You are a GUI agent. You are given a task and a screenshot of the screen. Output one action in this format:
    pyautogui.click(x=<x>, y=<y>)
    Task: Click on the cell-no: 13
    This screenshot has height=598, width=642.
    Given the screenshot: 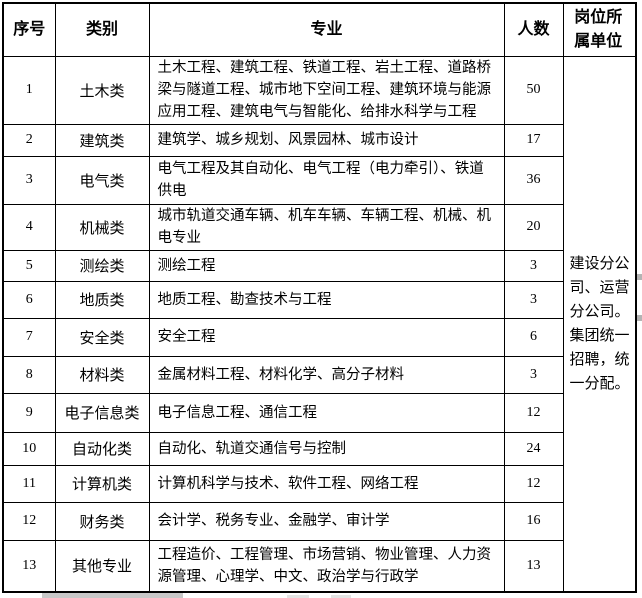 What is the action you would take?
    pyautogui.click(x=29, y=566)
    